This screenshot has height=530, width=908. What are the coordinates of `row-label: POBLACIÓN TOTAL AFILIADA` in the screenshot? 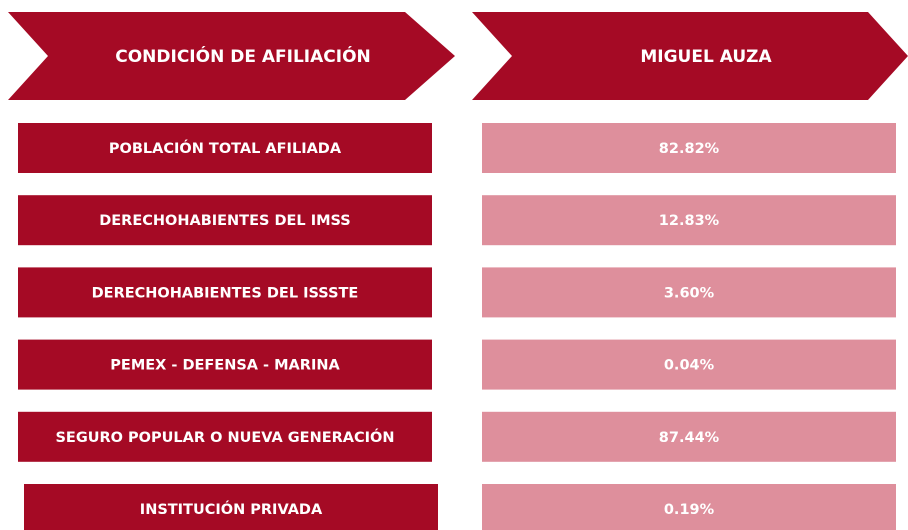 It's located at (225, 148).